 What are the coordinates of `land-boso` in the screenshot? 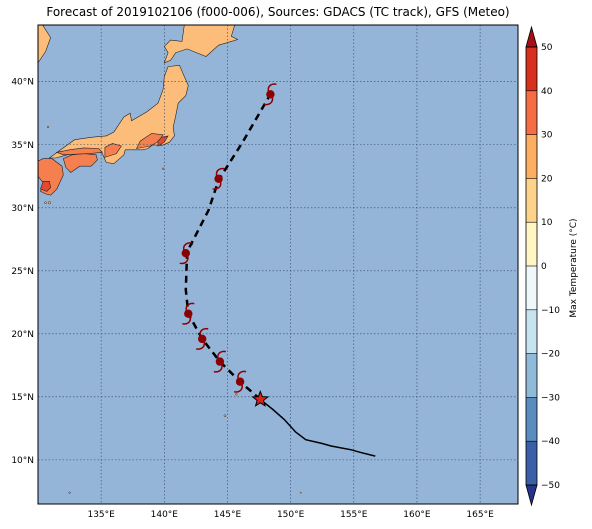 It's located at (163, 141).